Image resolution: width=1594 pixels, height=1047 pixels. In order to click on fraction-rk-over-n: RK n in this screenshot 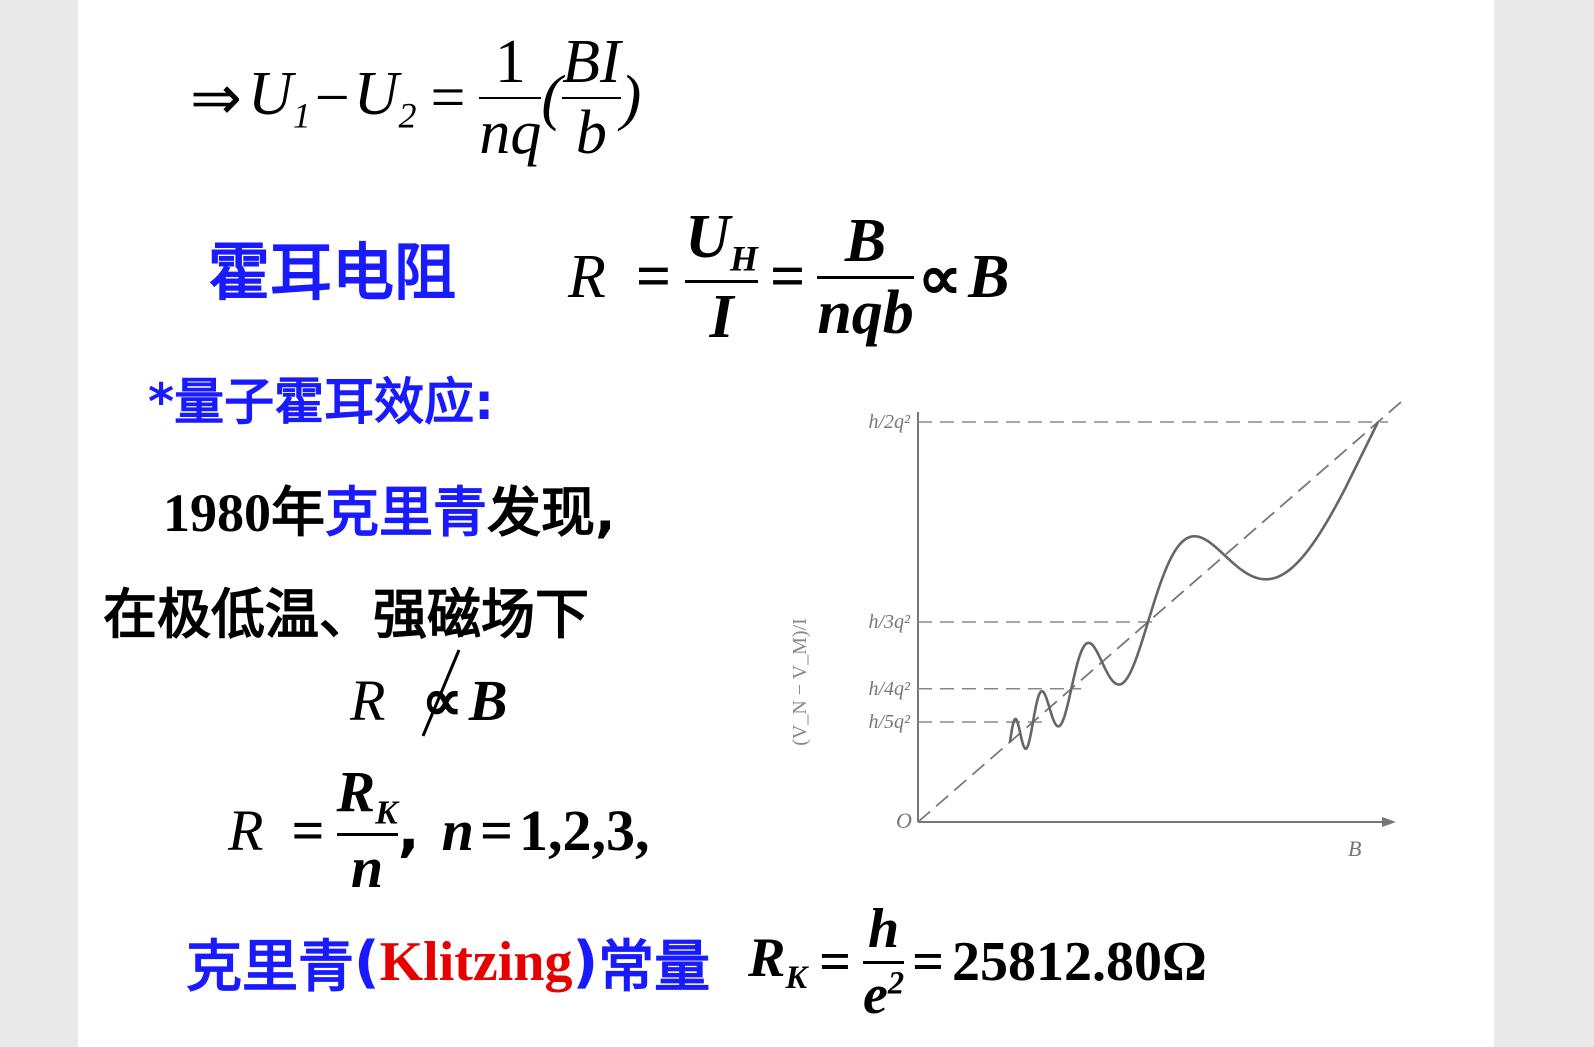, I will do `click(367, 829)`.